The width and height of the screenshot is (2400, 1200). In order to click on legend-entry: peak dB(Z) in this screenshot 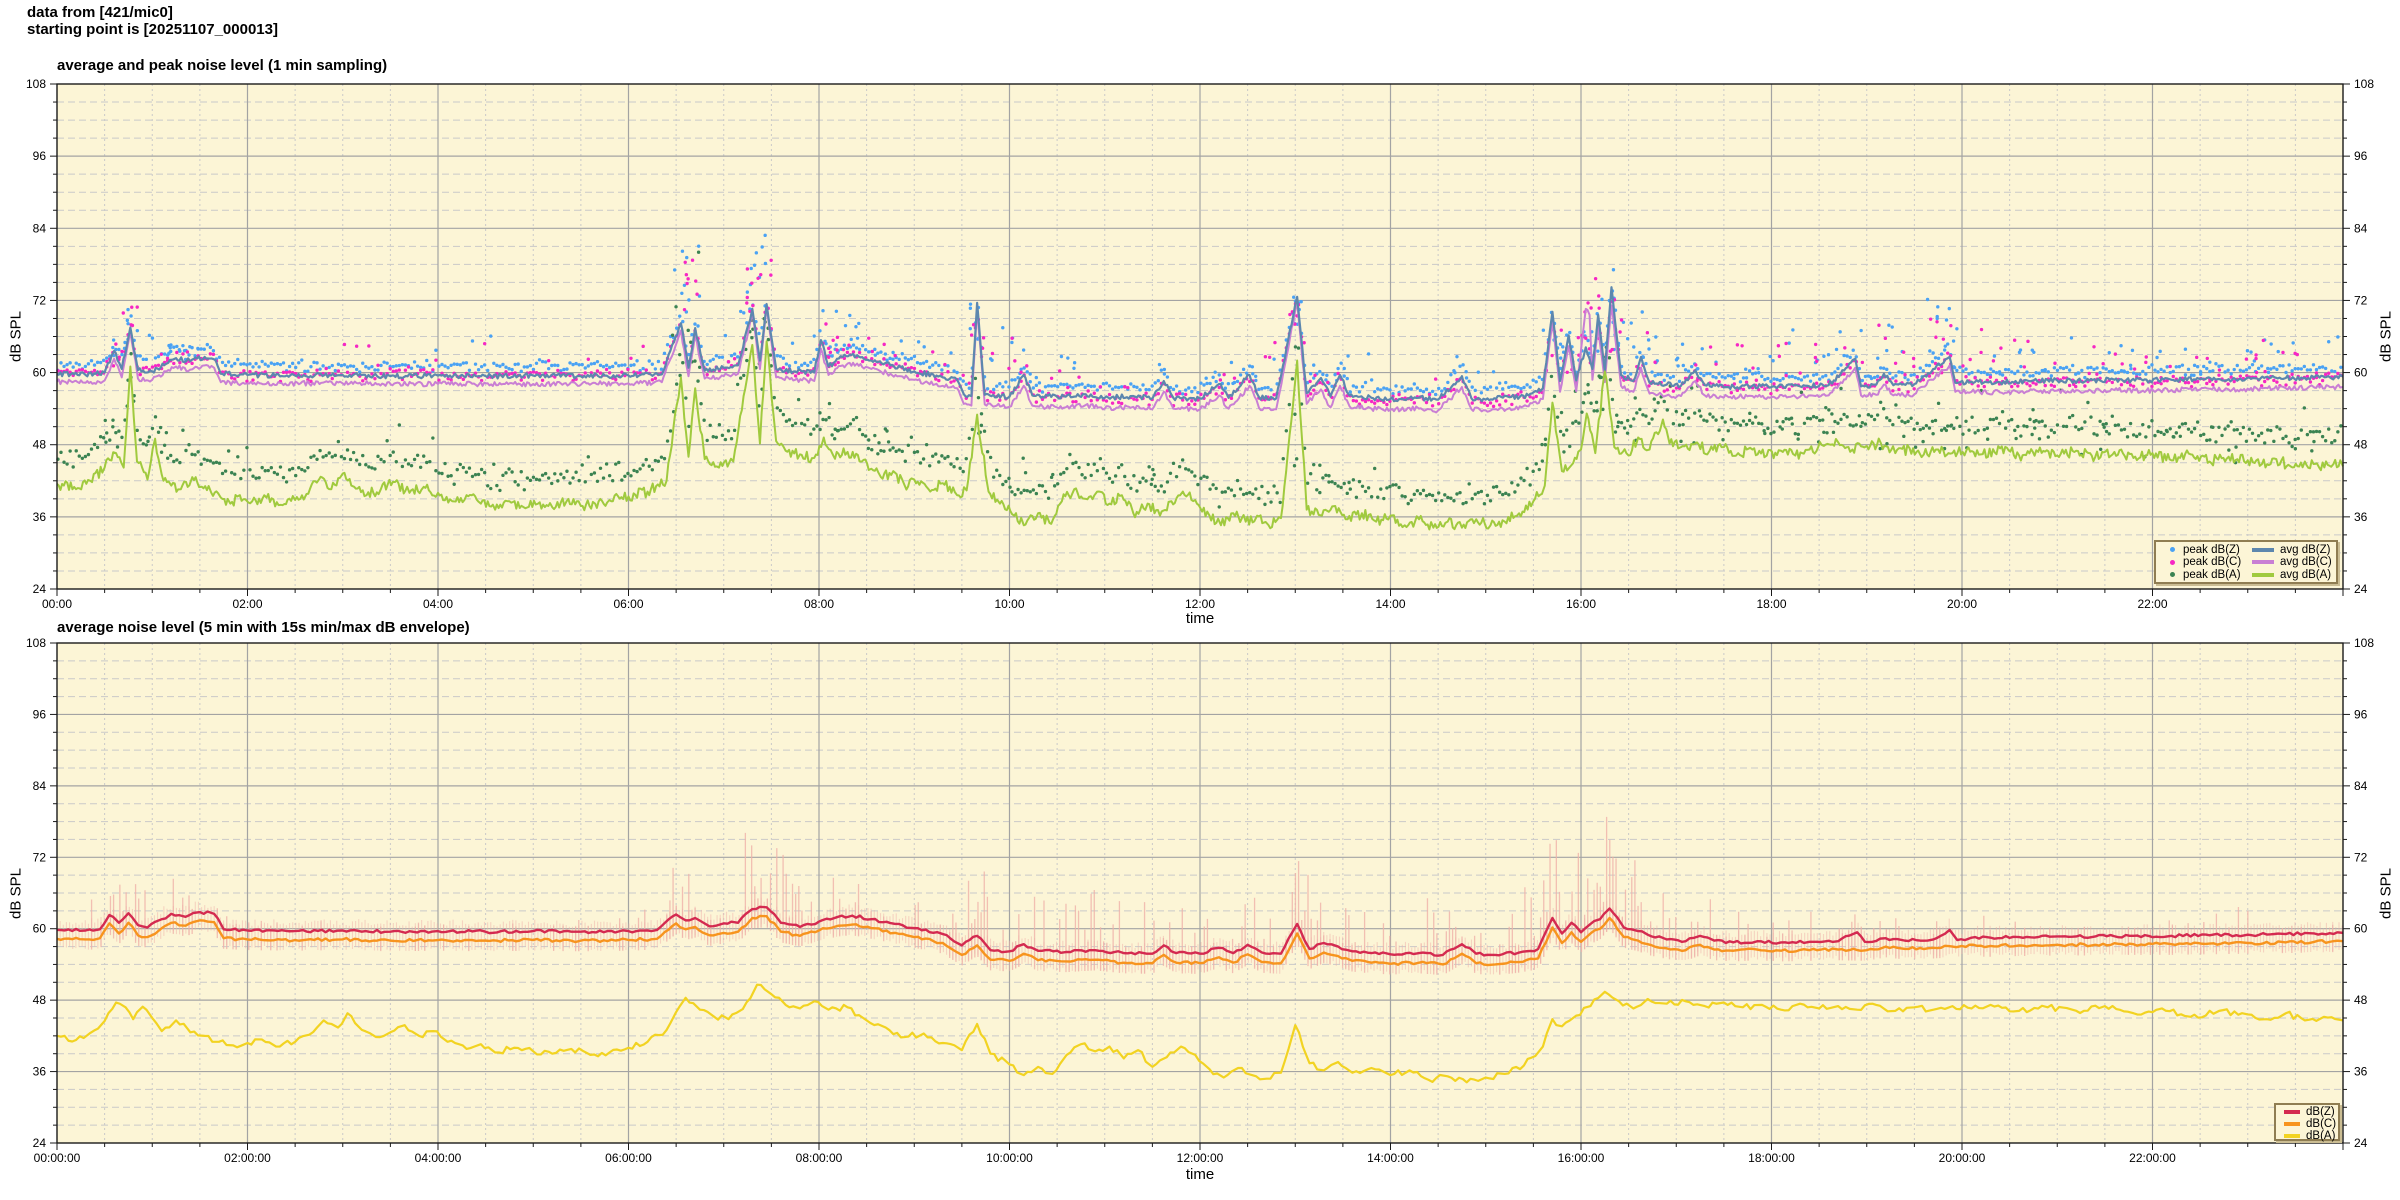, I will do `click(2203, 550)`.